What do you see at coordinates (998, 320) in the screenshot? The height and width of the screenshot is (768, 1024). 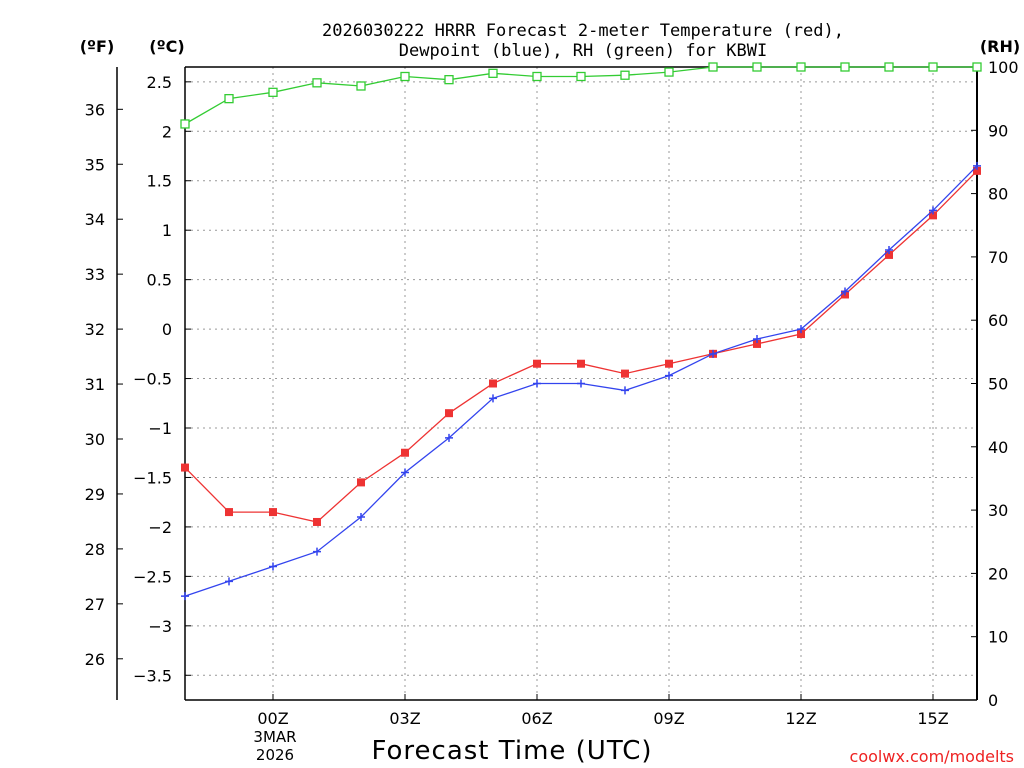 I see `rh-tick-label: 60` at bounding box center [998, 320].